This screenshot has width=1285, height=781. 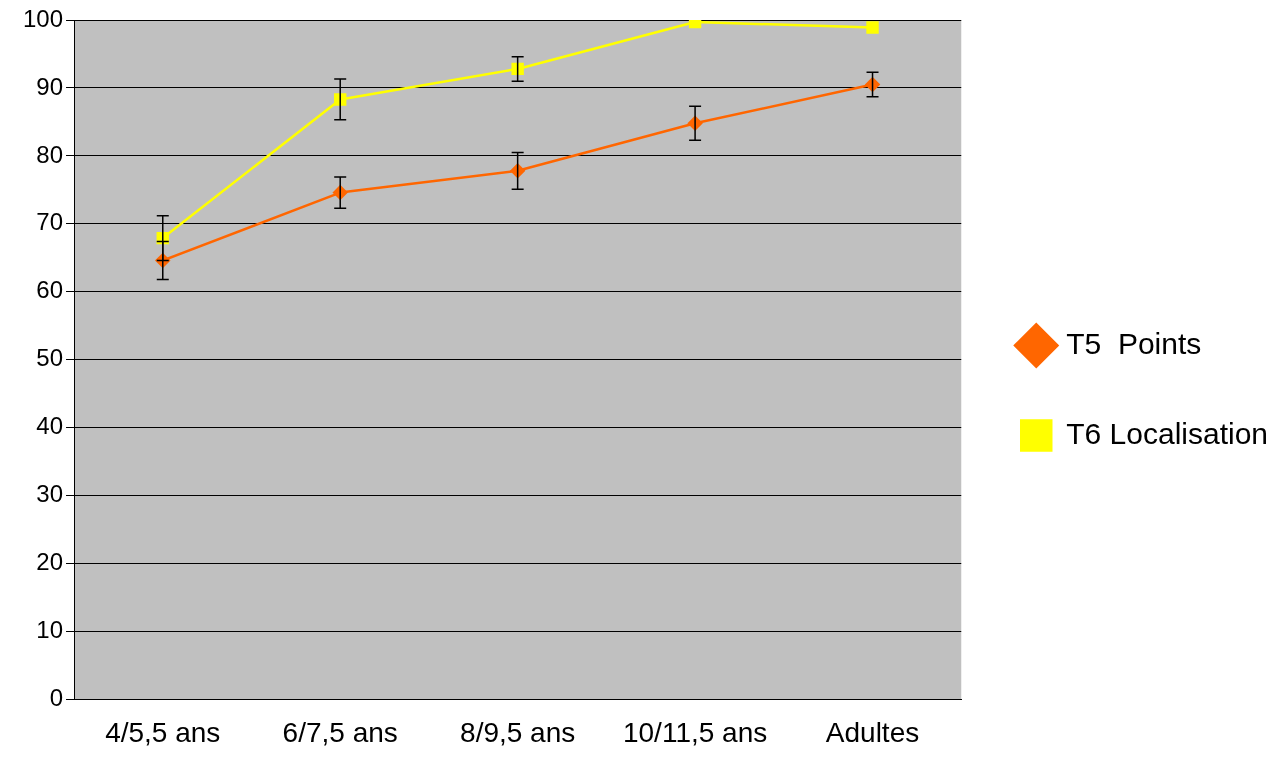 What do you see at coordinates (872, 27) in the screenshot?
I see `point` at bounding box center [872, 27].